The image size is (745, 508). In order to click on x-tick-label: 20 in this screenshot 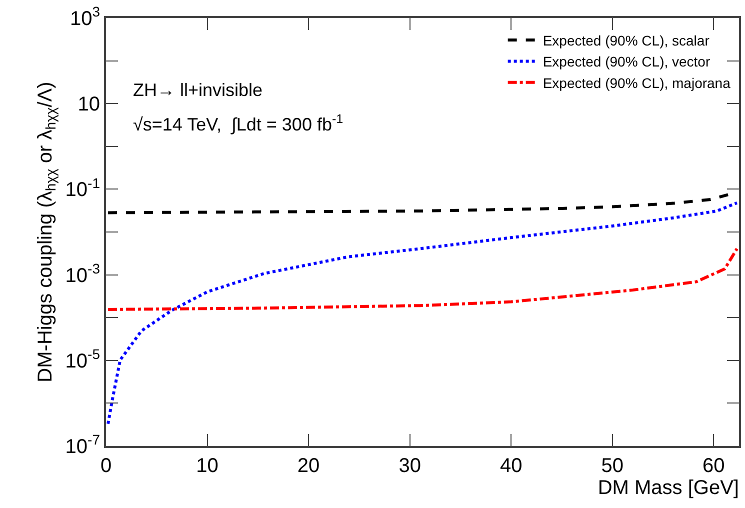, I will do `click(308, 466)`.